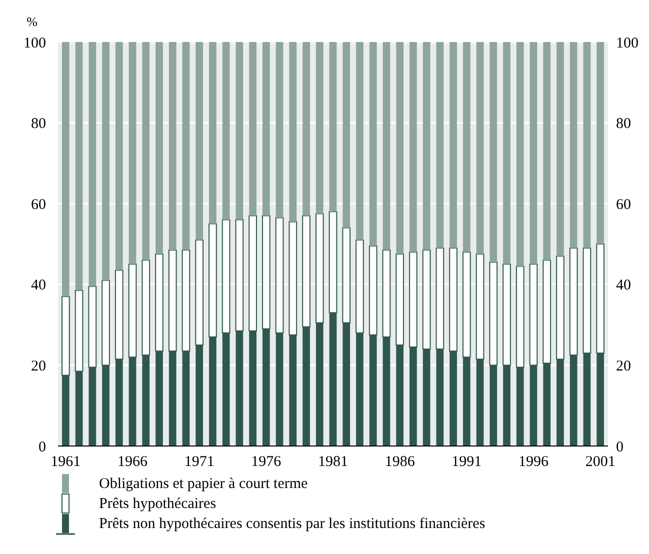 The width and height of the screenshot is (649, 554). Describe the element at coordinates (38, 204) in the screenshot. I see `y-tick-label: 60` at that location.